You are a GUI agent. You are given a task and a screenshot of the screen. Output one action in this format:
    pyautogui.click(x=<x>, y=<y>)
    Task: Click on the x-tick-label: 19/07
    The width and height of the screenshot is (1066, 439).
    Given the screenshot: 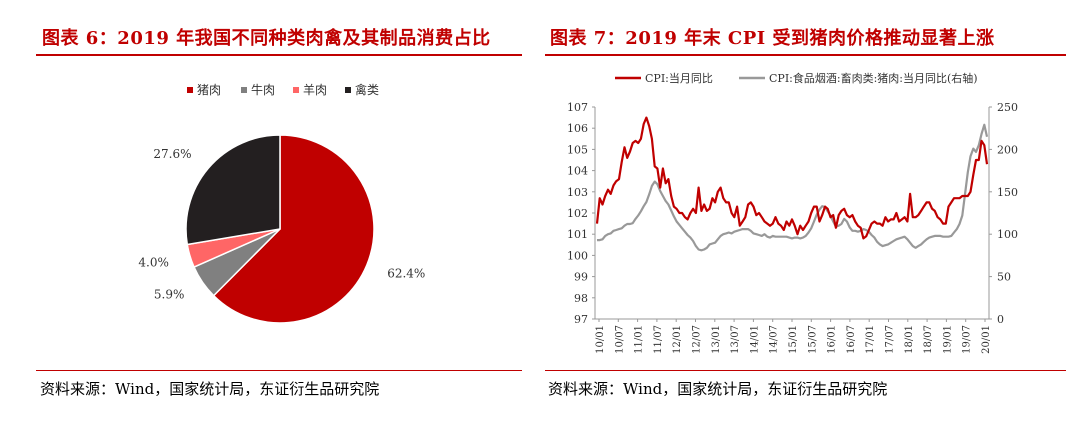 What is the action you would take?
    pyautogui.click(x=967, y=339)
    